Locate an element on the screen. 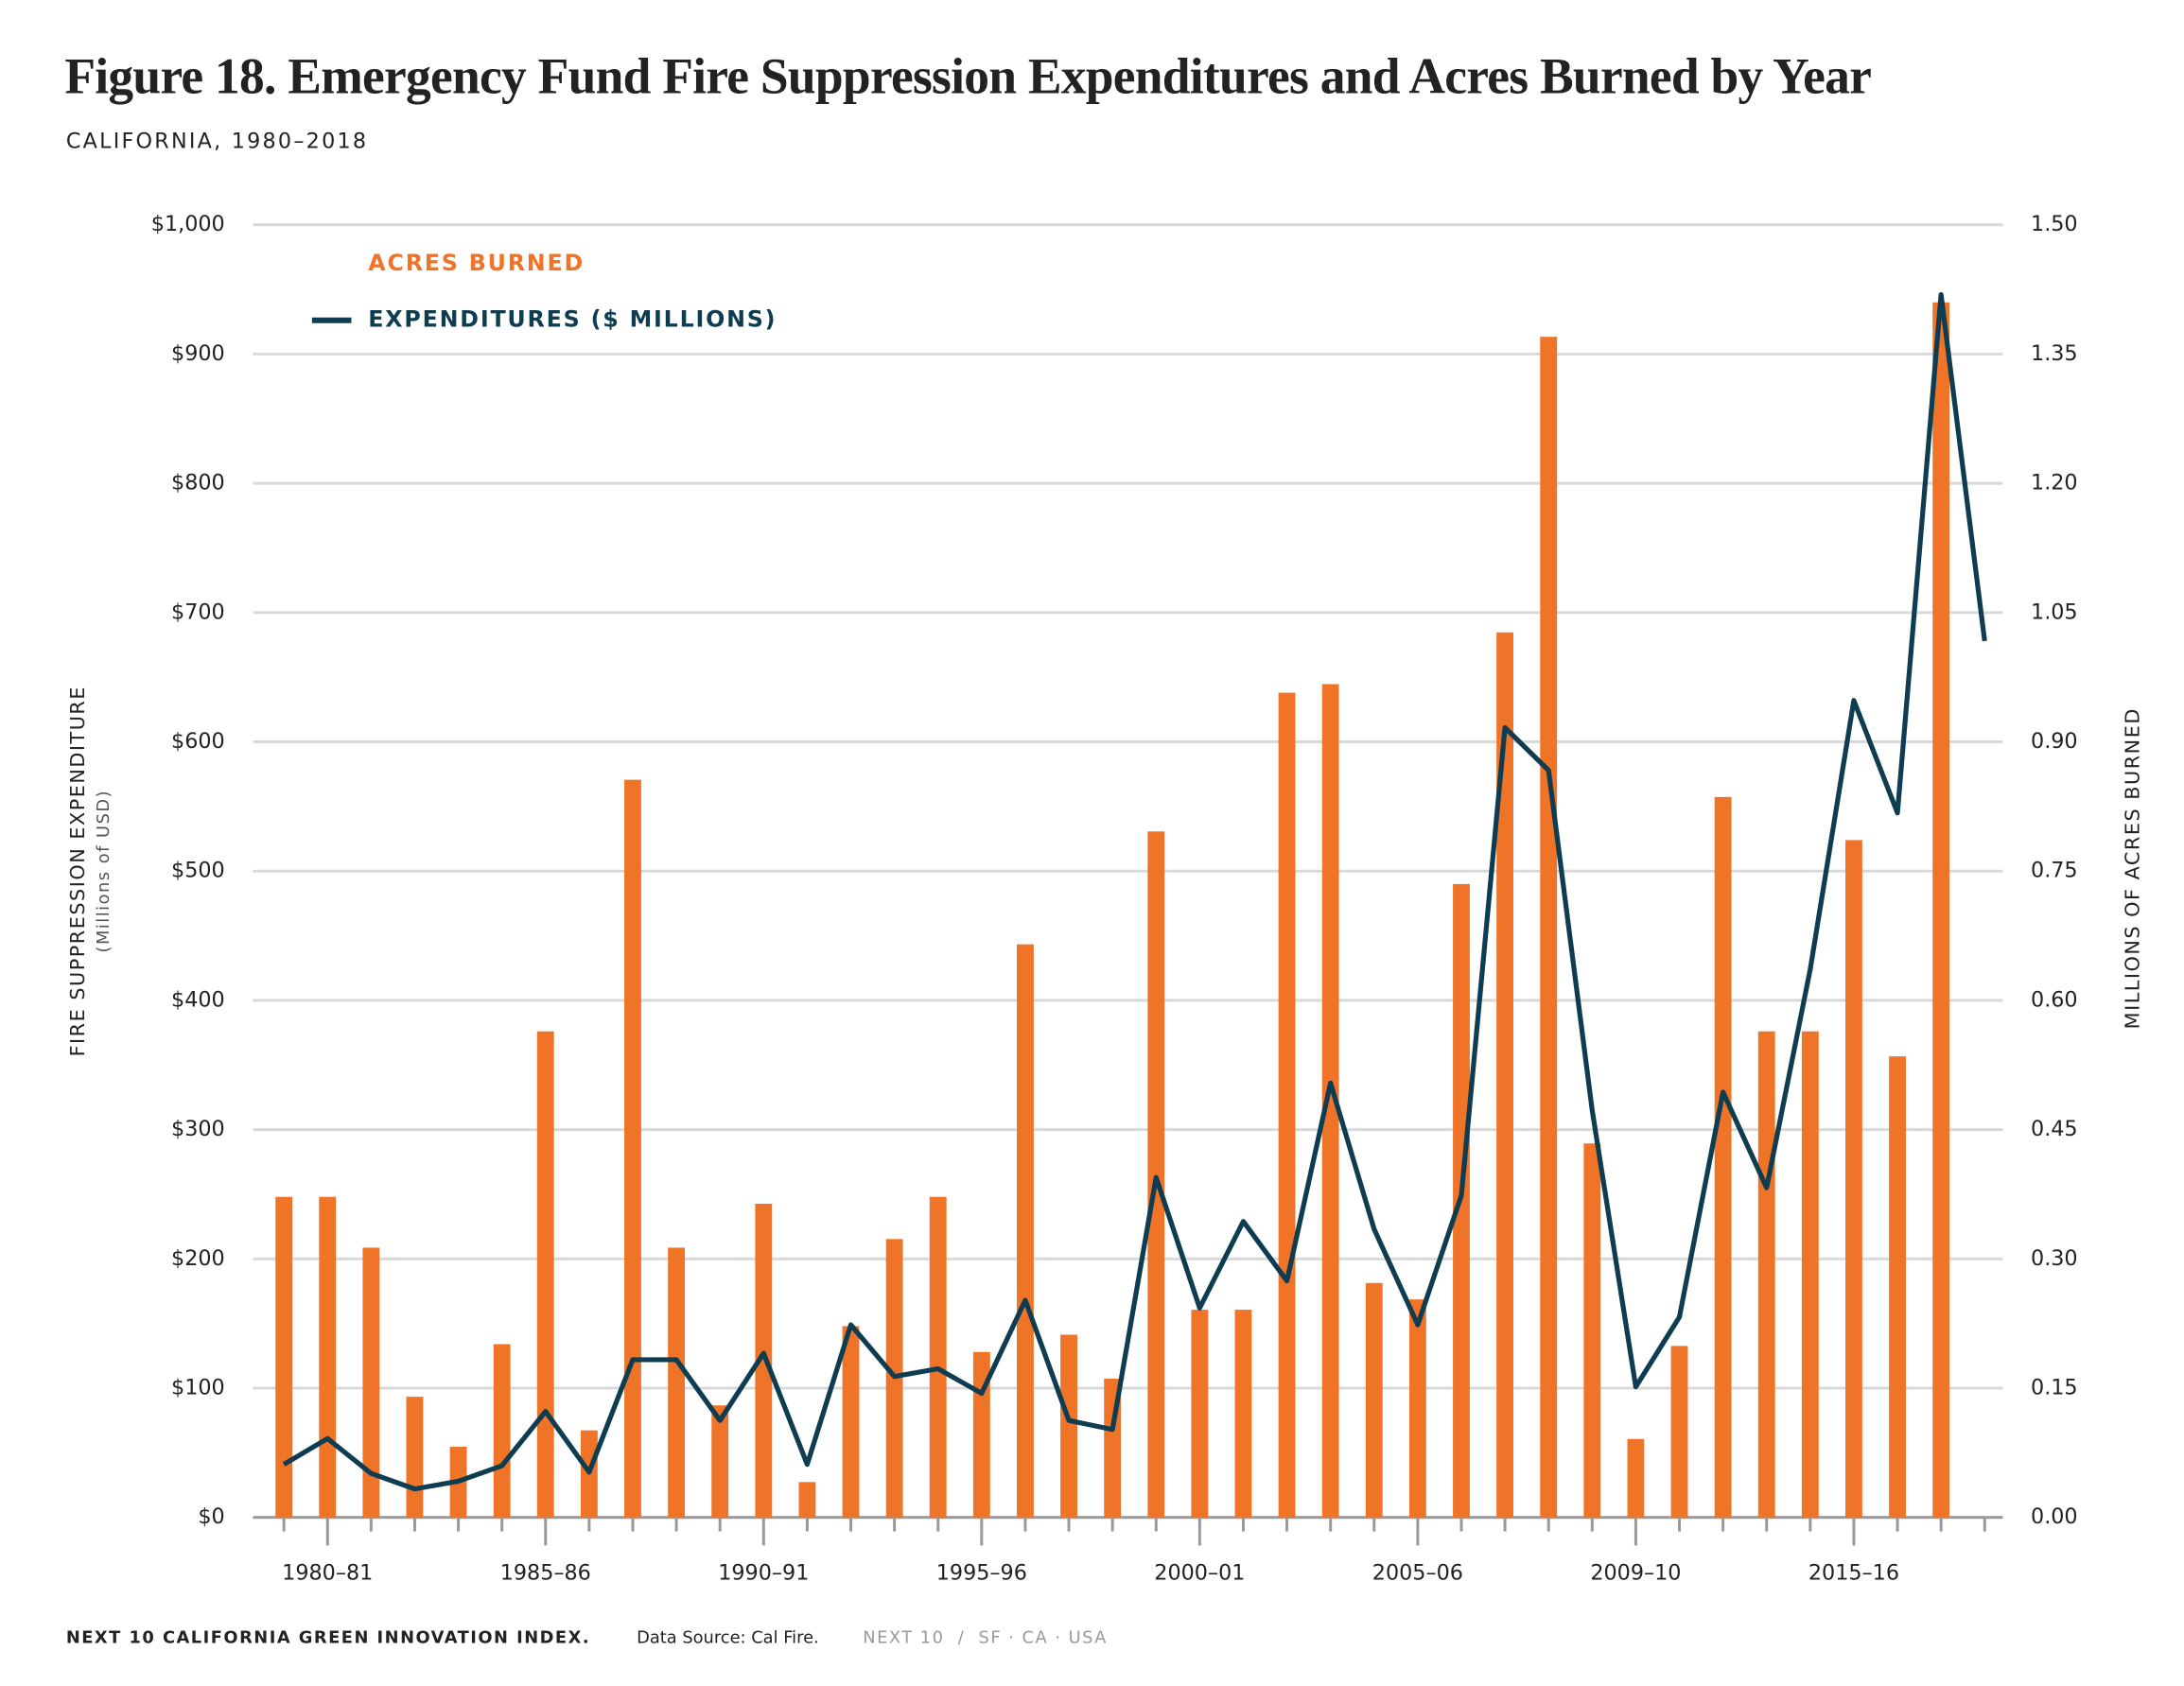  y2-tick-label: 0.75 is located at coordinates (2054, 871).